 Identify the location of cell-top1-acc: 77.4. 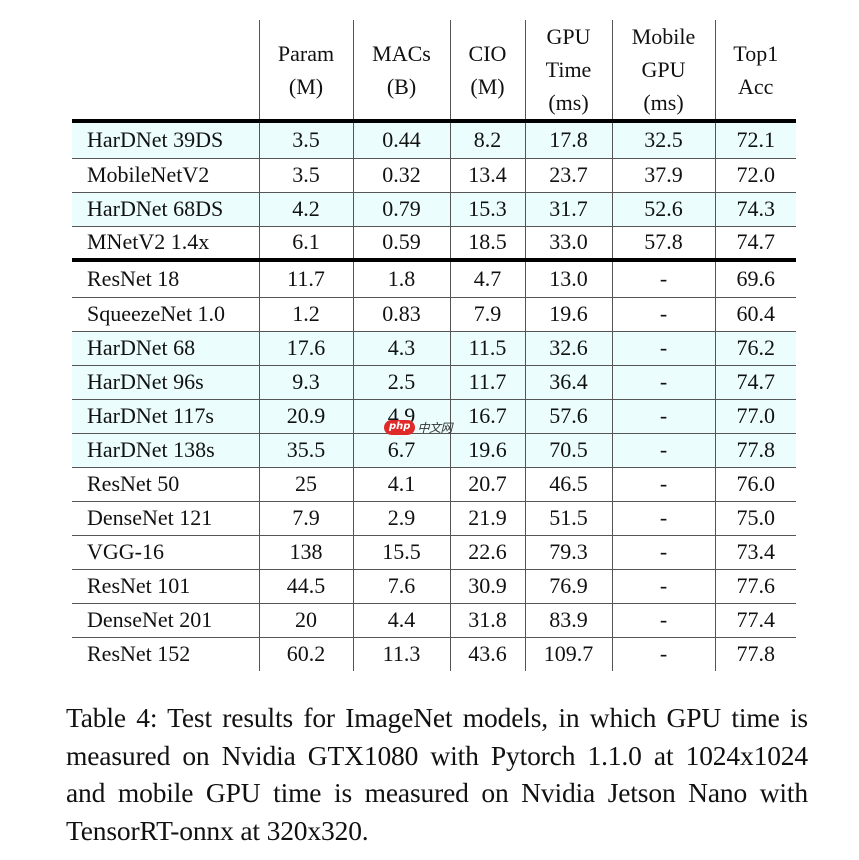
(755, 619).